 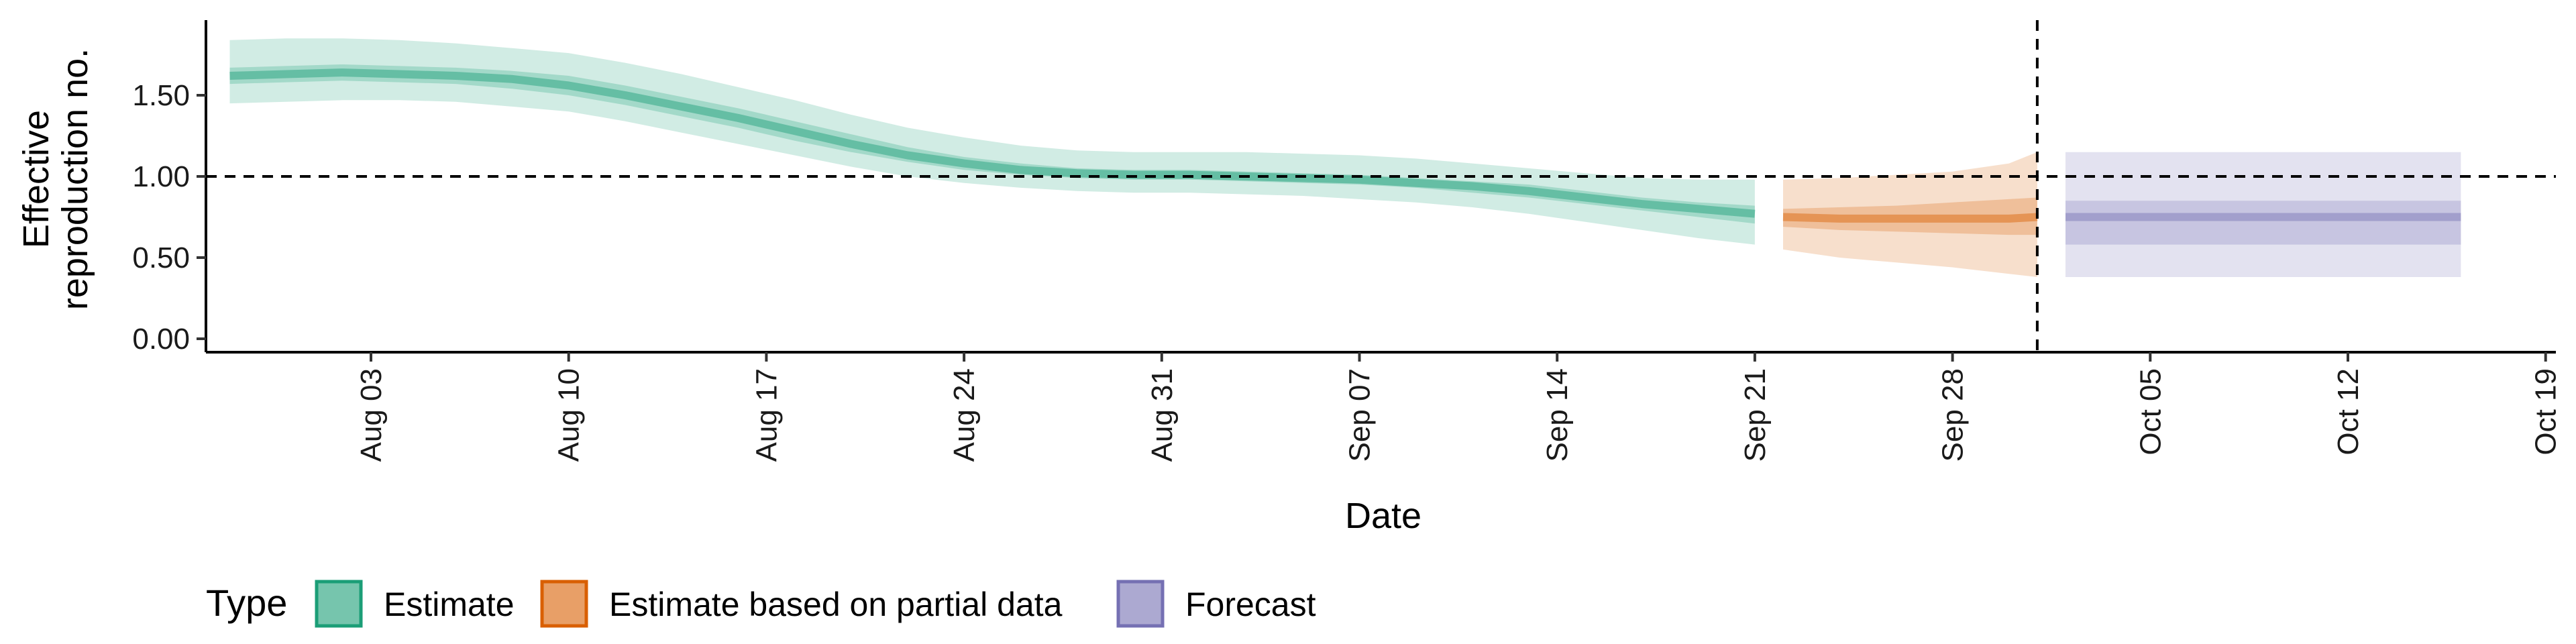 I want to click on series-1-outer-band, so click(x=1910, y=214).